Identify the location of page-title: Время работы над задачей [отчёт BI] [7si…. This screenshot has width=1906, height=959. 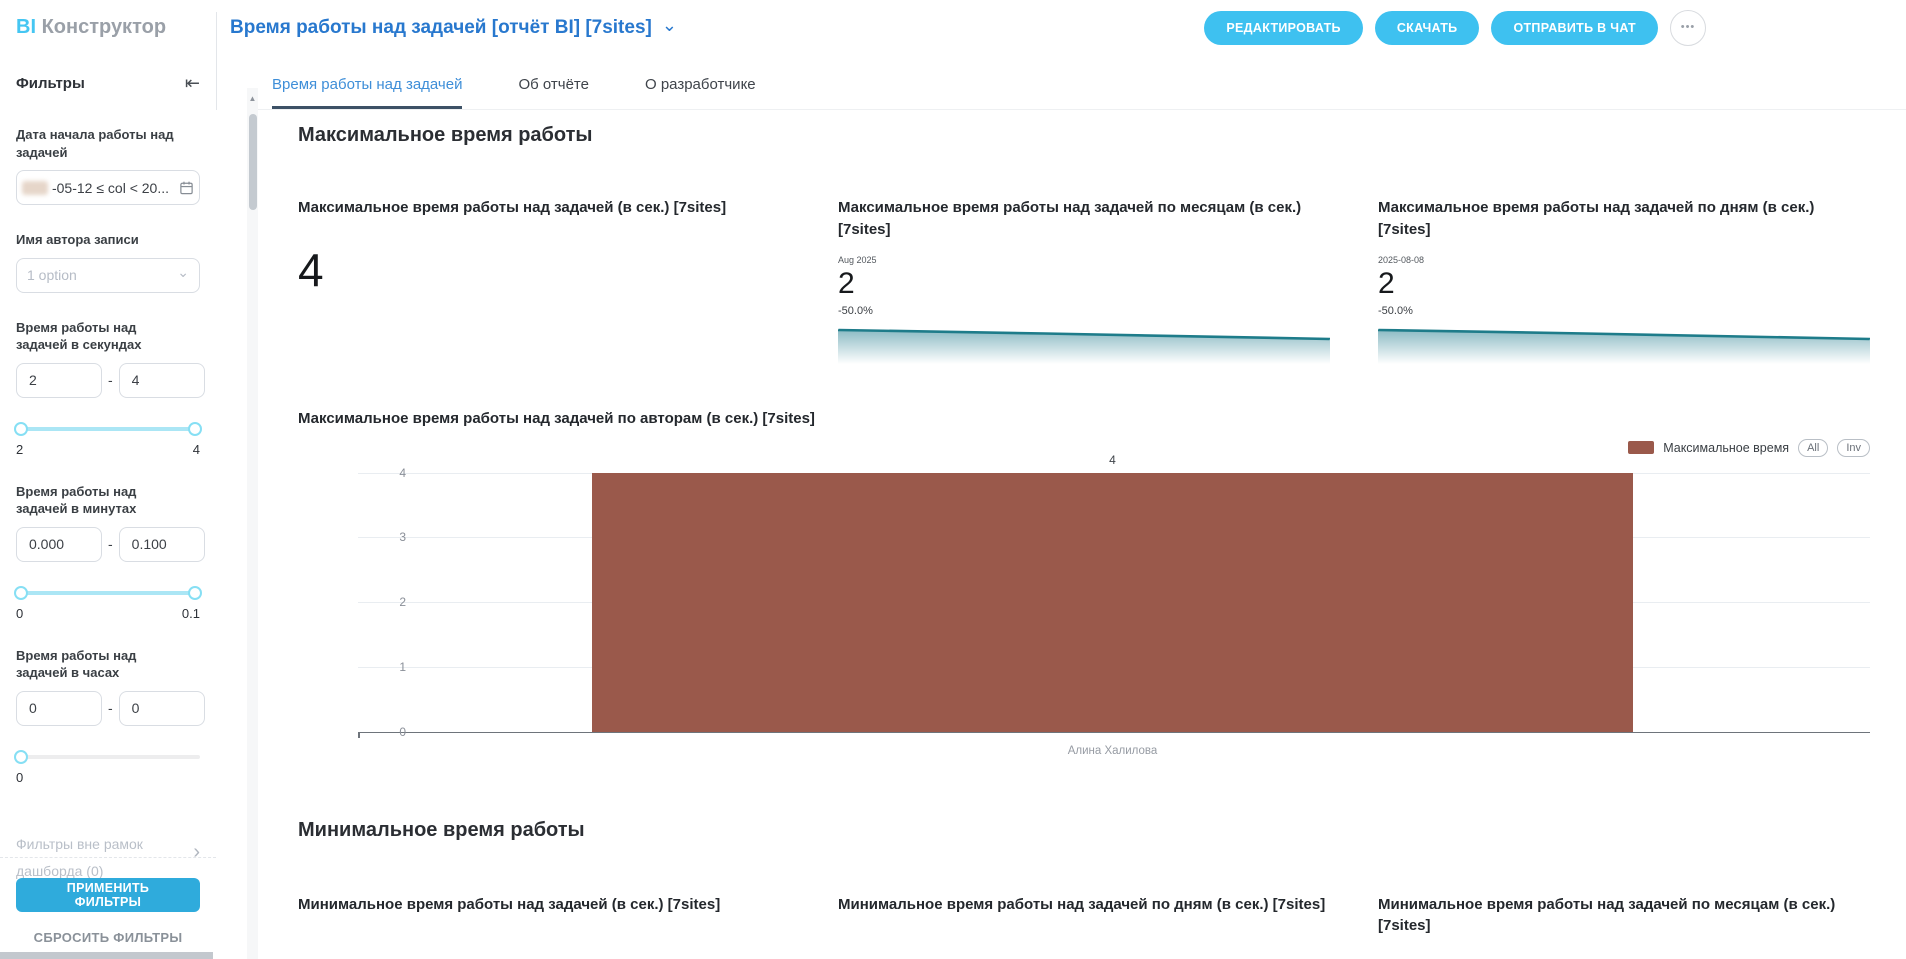
(441, 27).